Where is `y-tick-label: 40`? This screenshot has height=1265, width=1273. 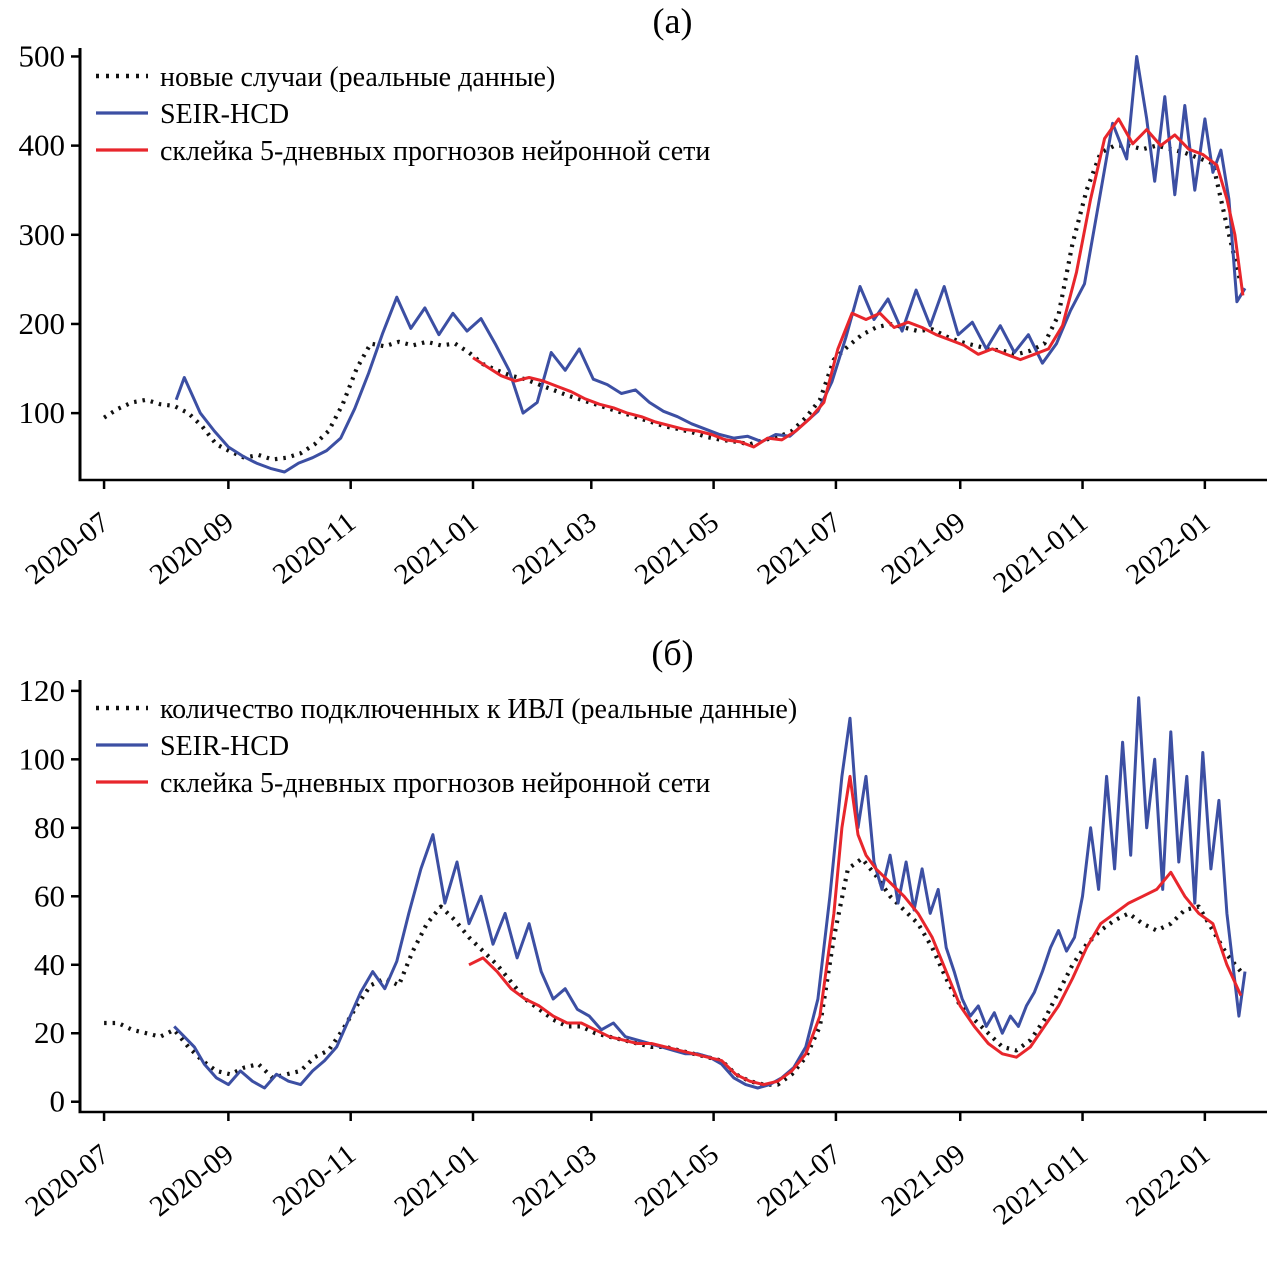 y-tick-label: 40 is located at coordinates (49, 964).